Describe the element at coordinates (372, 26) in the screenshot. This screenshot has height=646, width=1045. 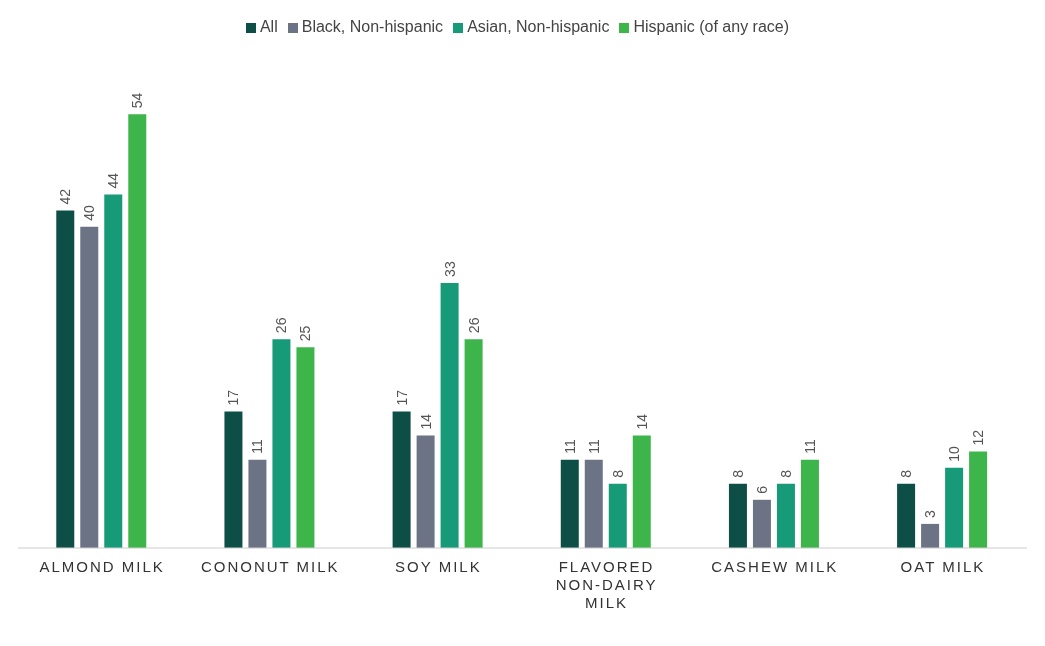
I see `legend-label: Black, Non-hispanic` at that location.